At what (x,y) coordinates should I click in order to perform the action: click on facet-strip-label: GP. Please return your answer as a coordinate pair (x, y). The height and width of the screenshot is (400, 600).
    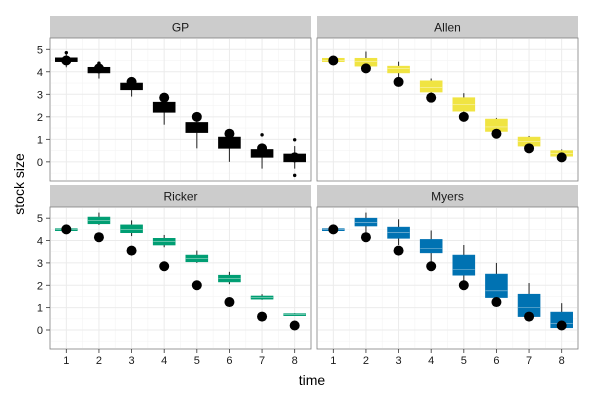
    Looking at the image, I should click on (180, 28).